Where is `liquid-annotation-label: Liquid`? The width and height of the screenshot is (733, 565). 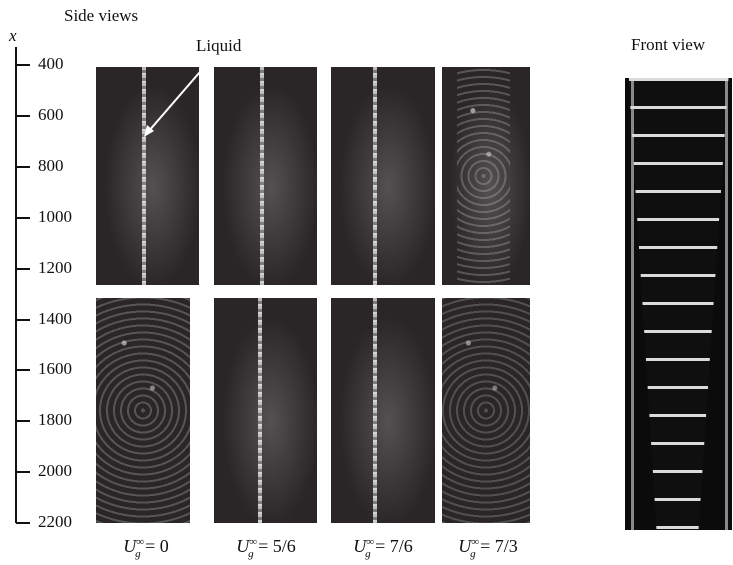 liquid-annotation-label: Liquid is located at coordinates (219, 45).